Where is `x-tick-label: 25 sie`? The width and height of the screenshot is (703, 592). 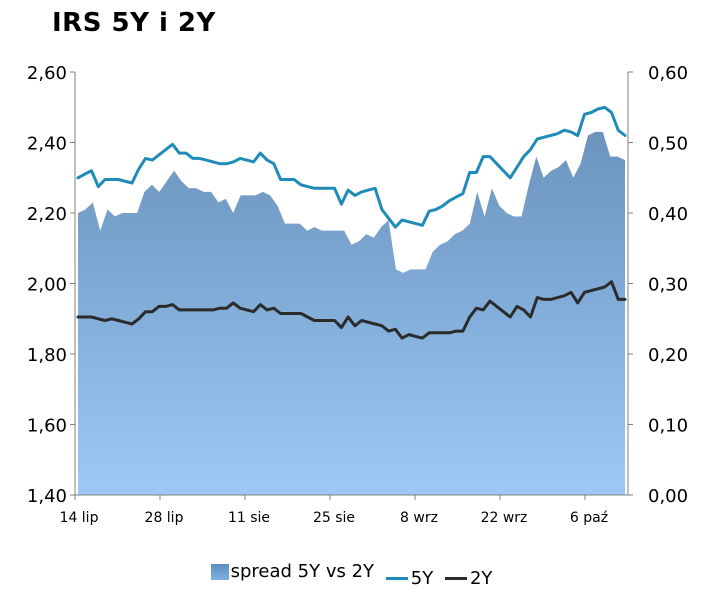
x-tick-label: 25 sie is located at coordinates (334, 518).